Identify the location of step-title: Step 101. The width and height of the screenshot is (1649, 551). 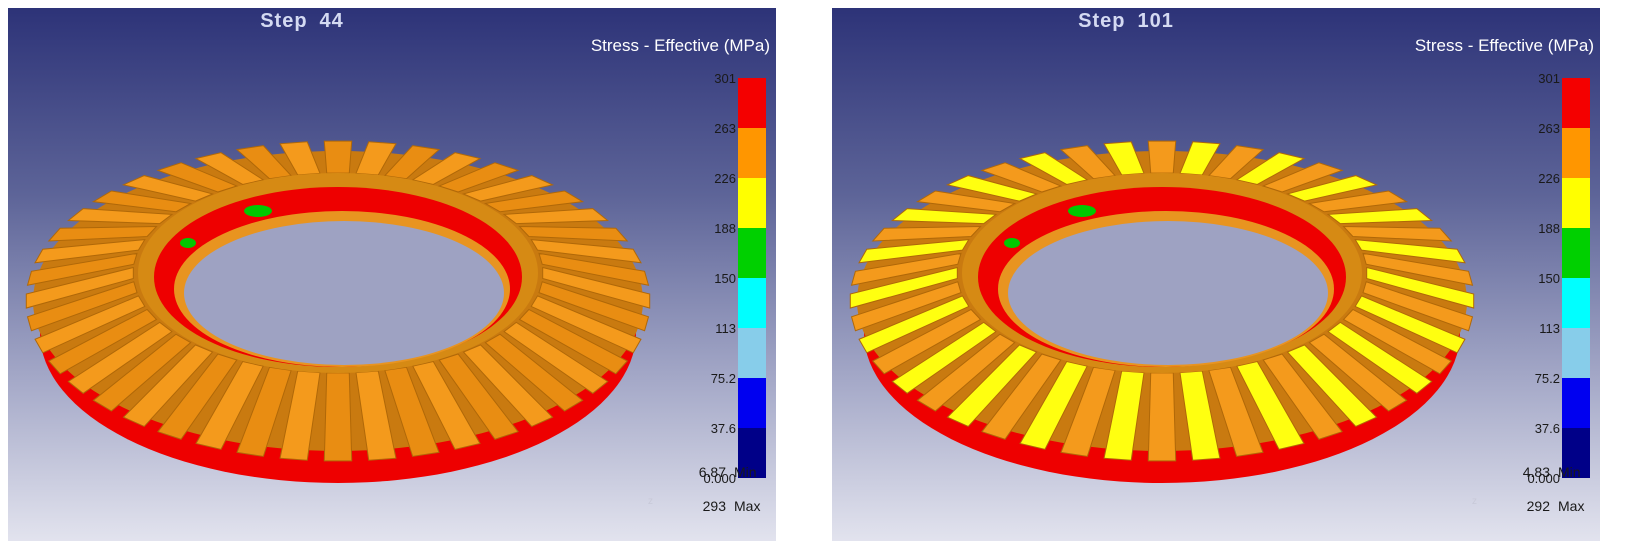
(1216, 21).